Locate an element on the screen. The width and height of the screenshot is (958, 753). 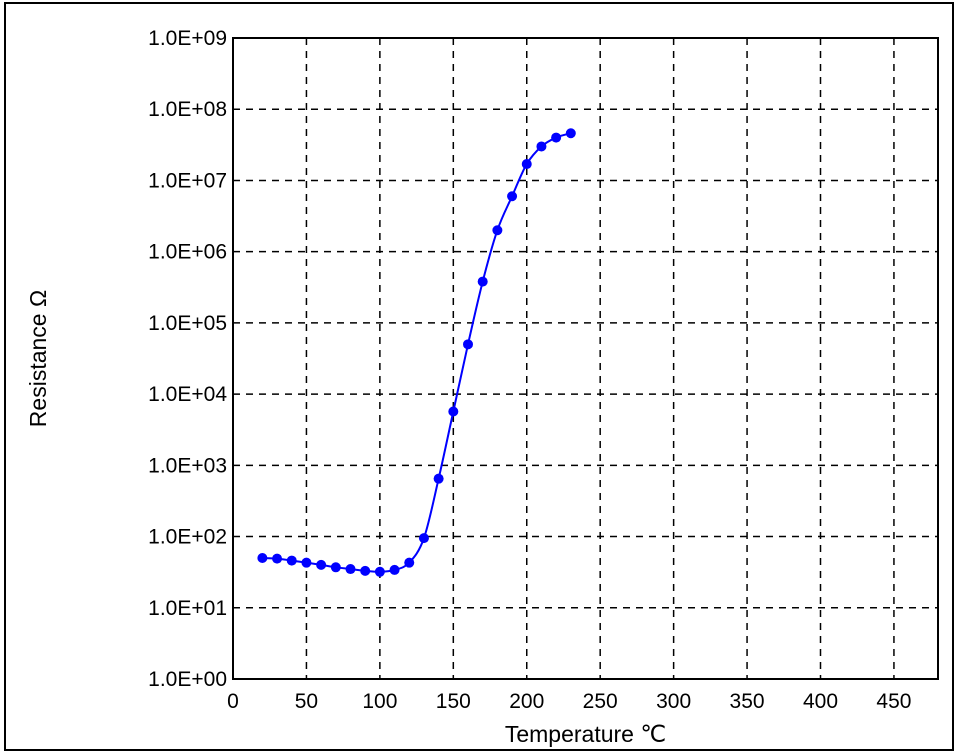
y-tick-label: 1.0E+04 is located at coordinates (187, 394).